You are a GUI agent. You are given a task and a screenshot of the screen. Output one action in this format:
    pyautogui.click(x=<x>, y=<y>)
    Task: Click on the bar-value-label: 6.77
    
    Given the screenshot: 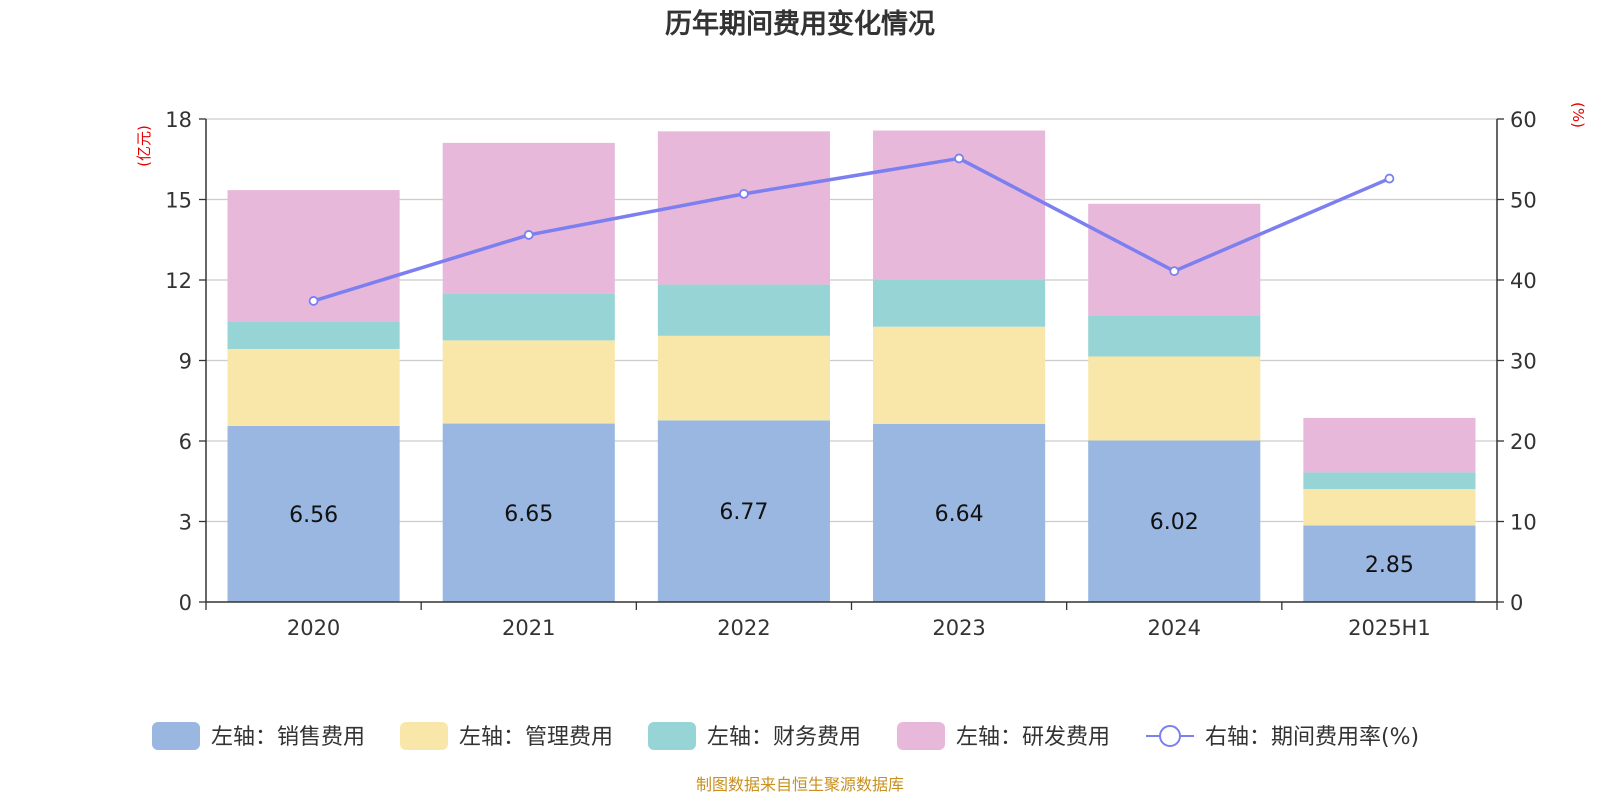 What is the action you would take?
    pyautogui.click(x=743, y=512)
    